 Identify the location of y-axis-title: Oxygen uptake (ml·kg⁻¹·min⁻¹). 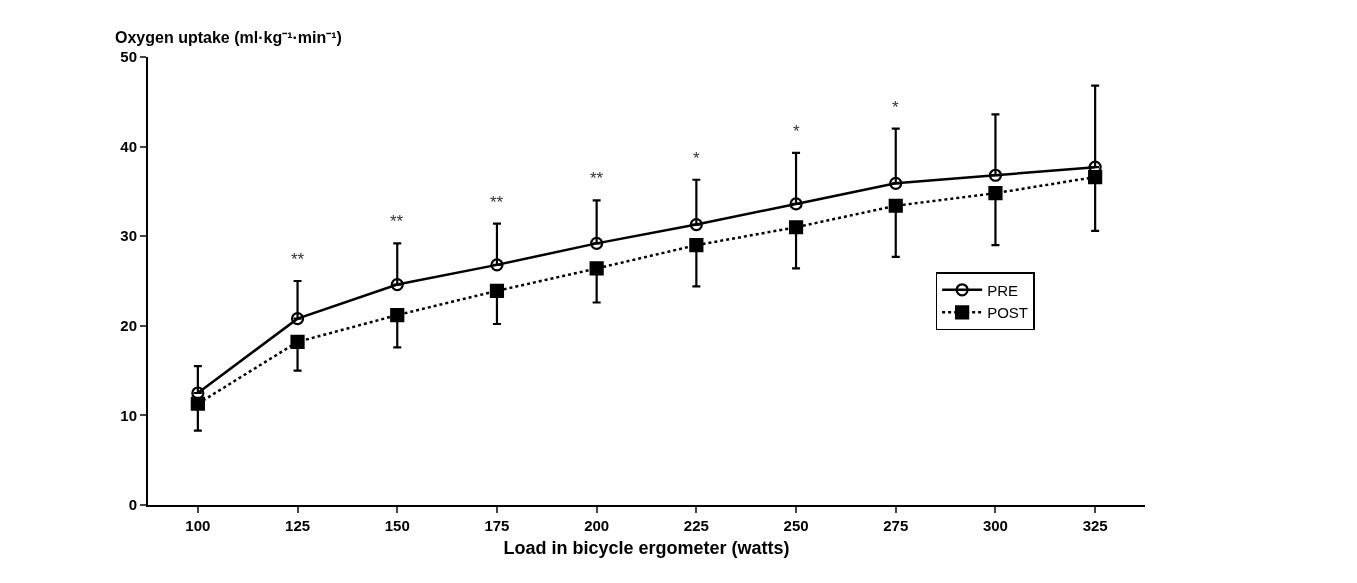
(228, 37).